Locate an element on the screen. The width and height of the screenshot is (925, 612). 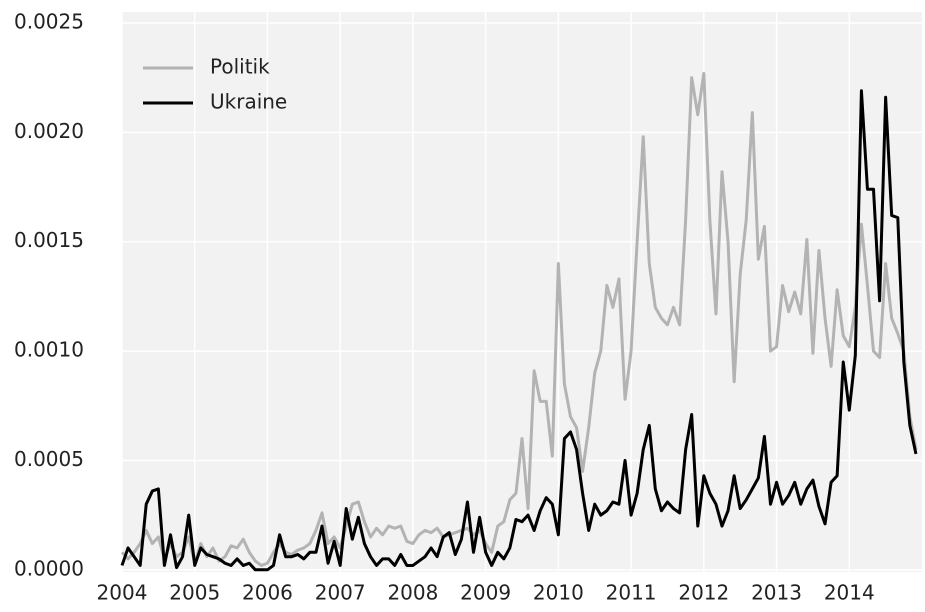
y-tick-label: 0.0010 is located at coordinates (49, 350).